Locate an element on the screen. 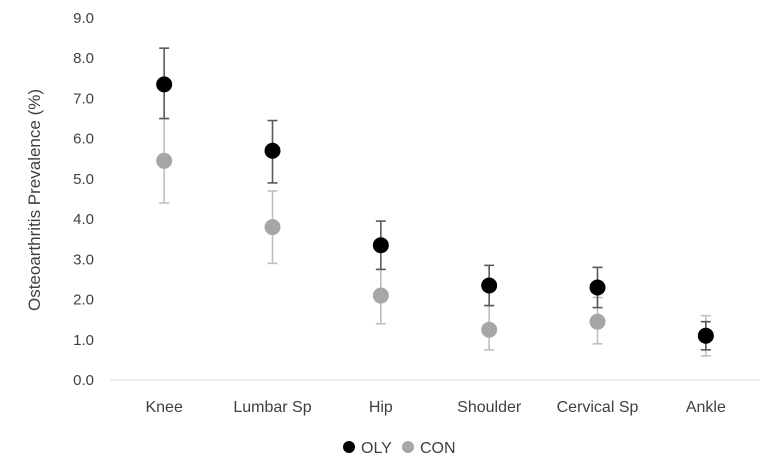 This screenshot has height=470, width=780. legend-marker-oly is located at coordinates (349, 447).